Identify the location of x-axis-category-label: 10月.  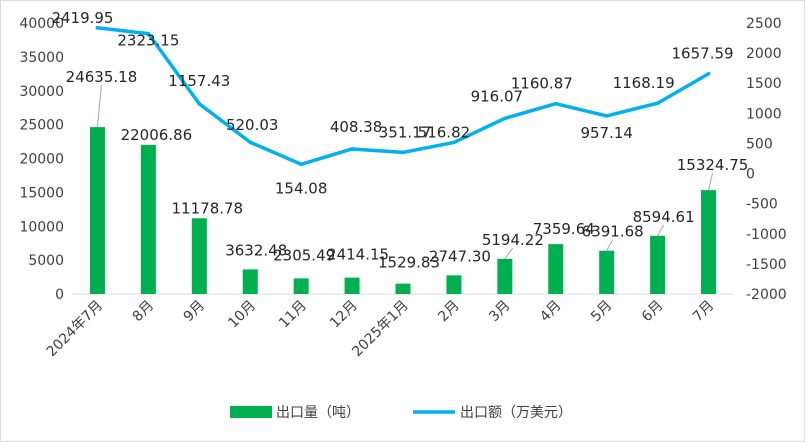
(242, 315).